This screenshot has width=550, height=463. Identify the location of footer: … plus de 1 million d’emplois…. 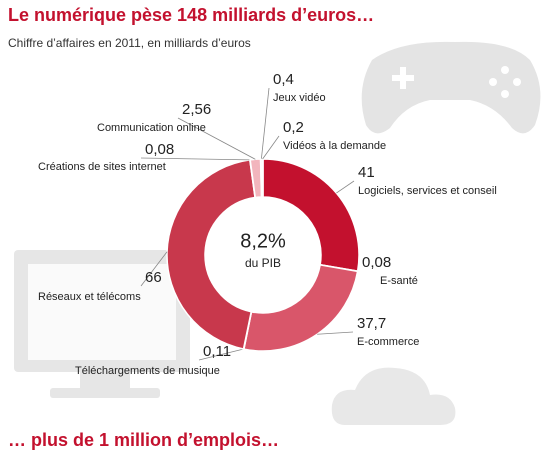
(143, 440).